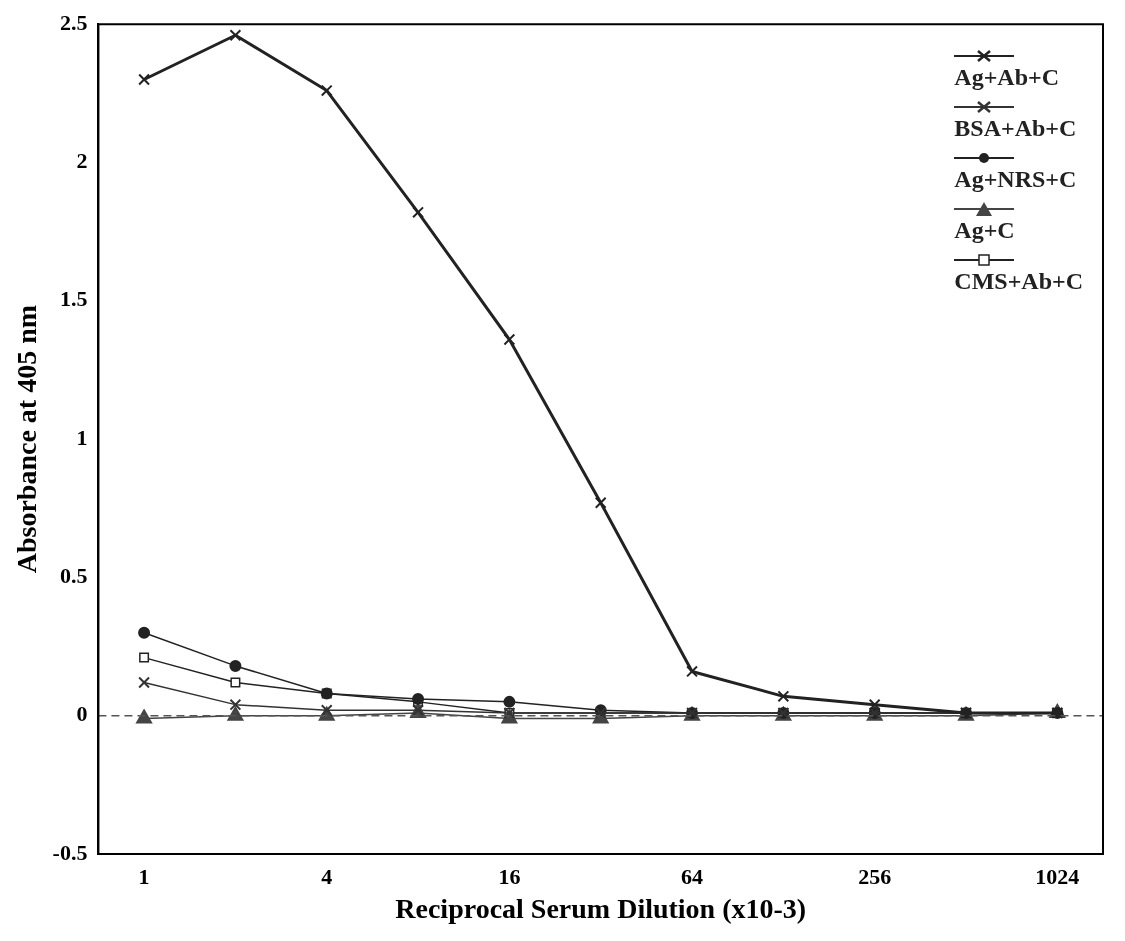 The width and height of the screenshot is (1125, 941). I want to click on y-tick-label: 1, so click(82, 437).